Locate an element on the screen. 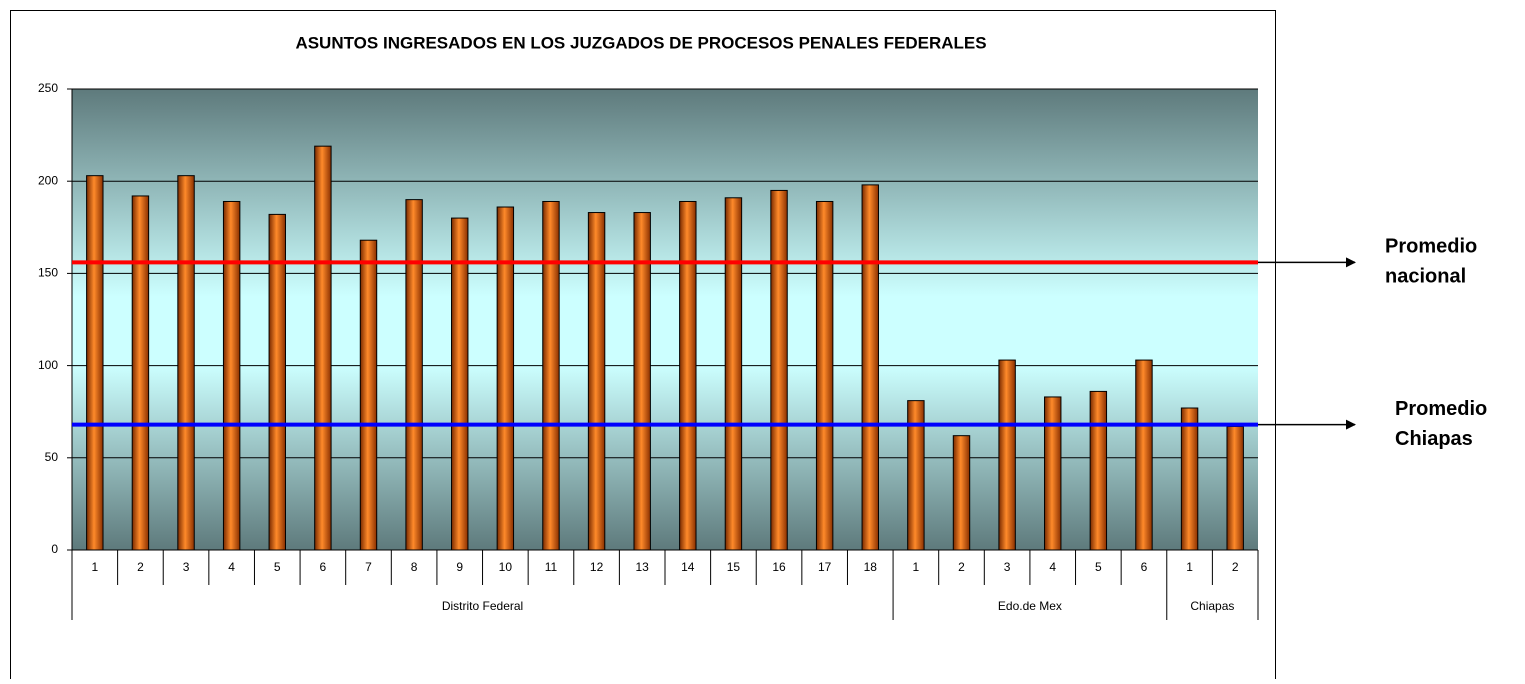 The image size is (1525, 684). y-tick-label: 100 is located at coordinates (48, 365).